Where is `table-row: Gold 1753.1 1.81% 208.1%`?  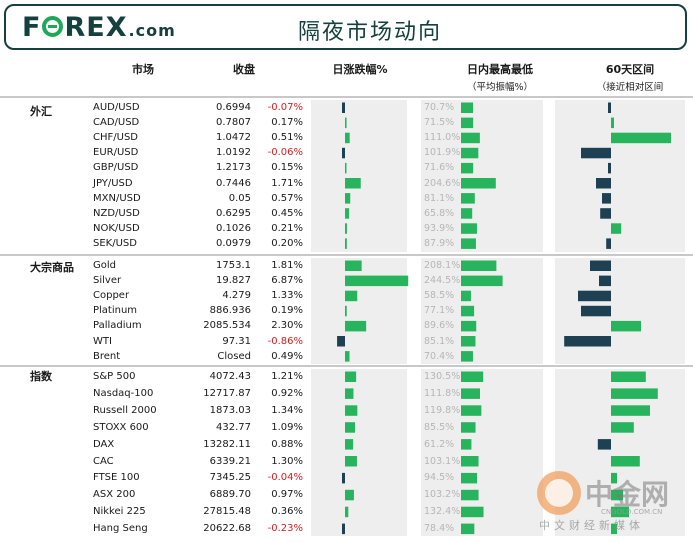 table-row: Gold 1753.1 1.81% 208.1% is located at coordinates (346, 265).